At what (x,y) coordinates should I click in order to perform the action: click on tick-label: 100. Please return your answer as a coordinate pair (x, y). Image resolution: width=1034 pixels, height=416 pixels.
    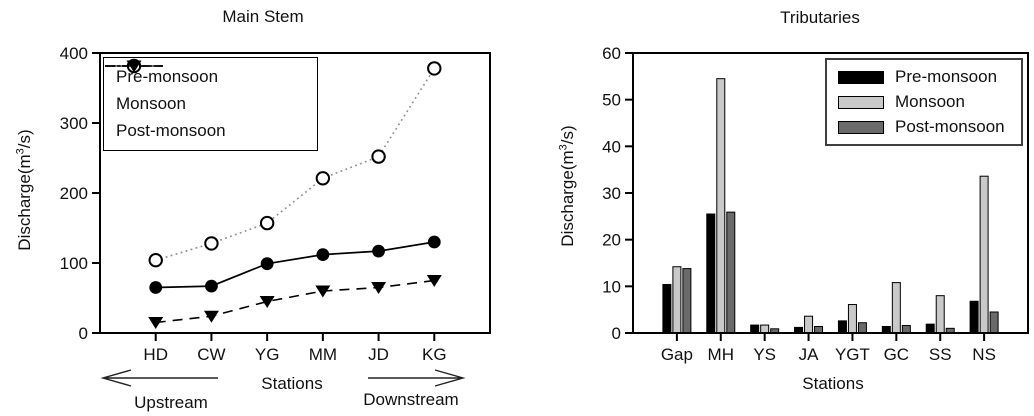
    Looking at the image, I should click on (74, 263).